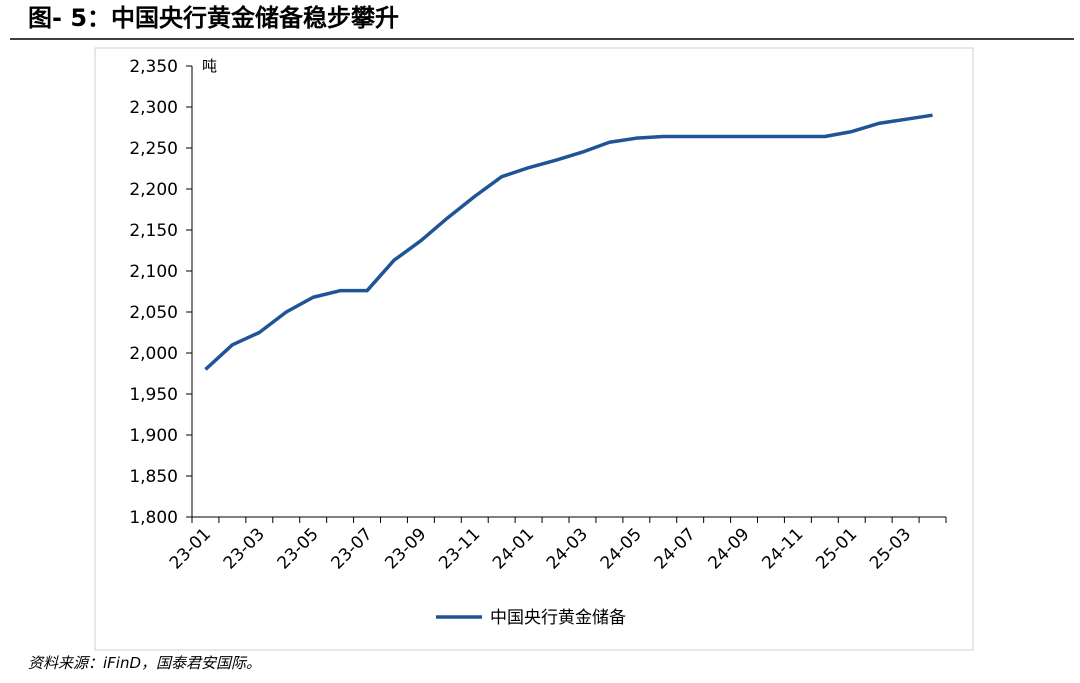 This screenshot has width=1080, height=683. Describe the element at coordinates (351, 548) in the screenshot. I see `x-tick-label: 23-07` at that location.